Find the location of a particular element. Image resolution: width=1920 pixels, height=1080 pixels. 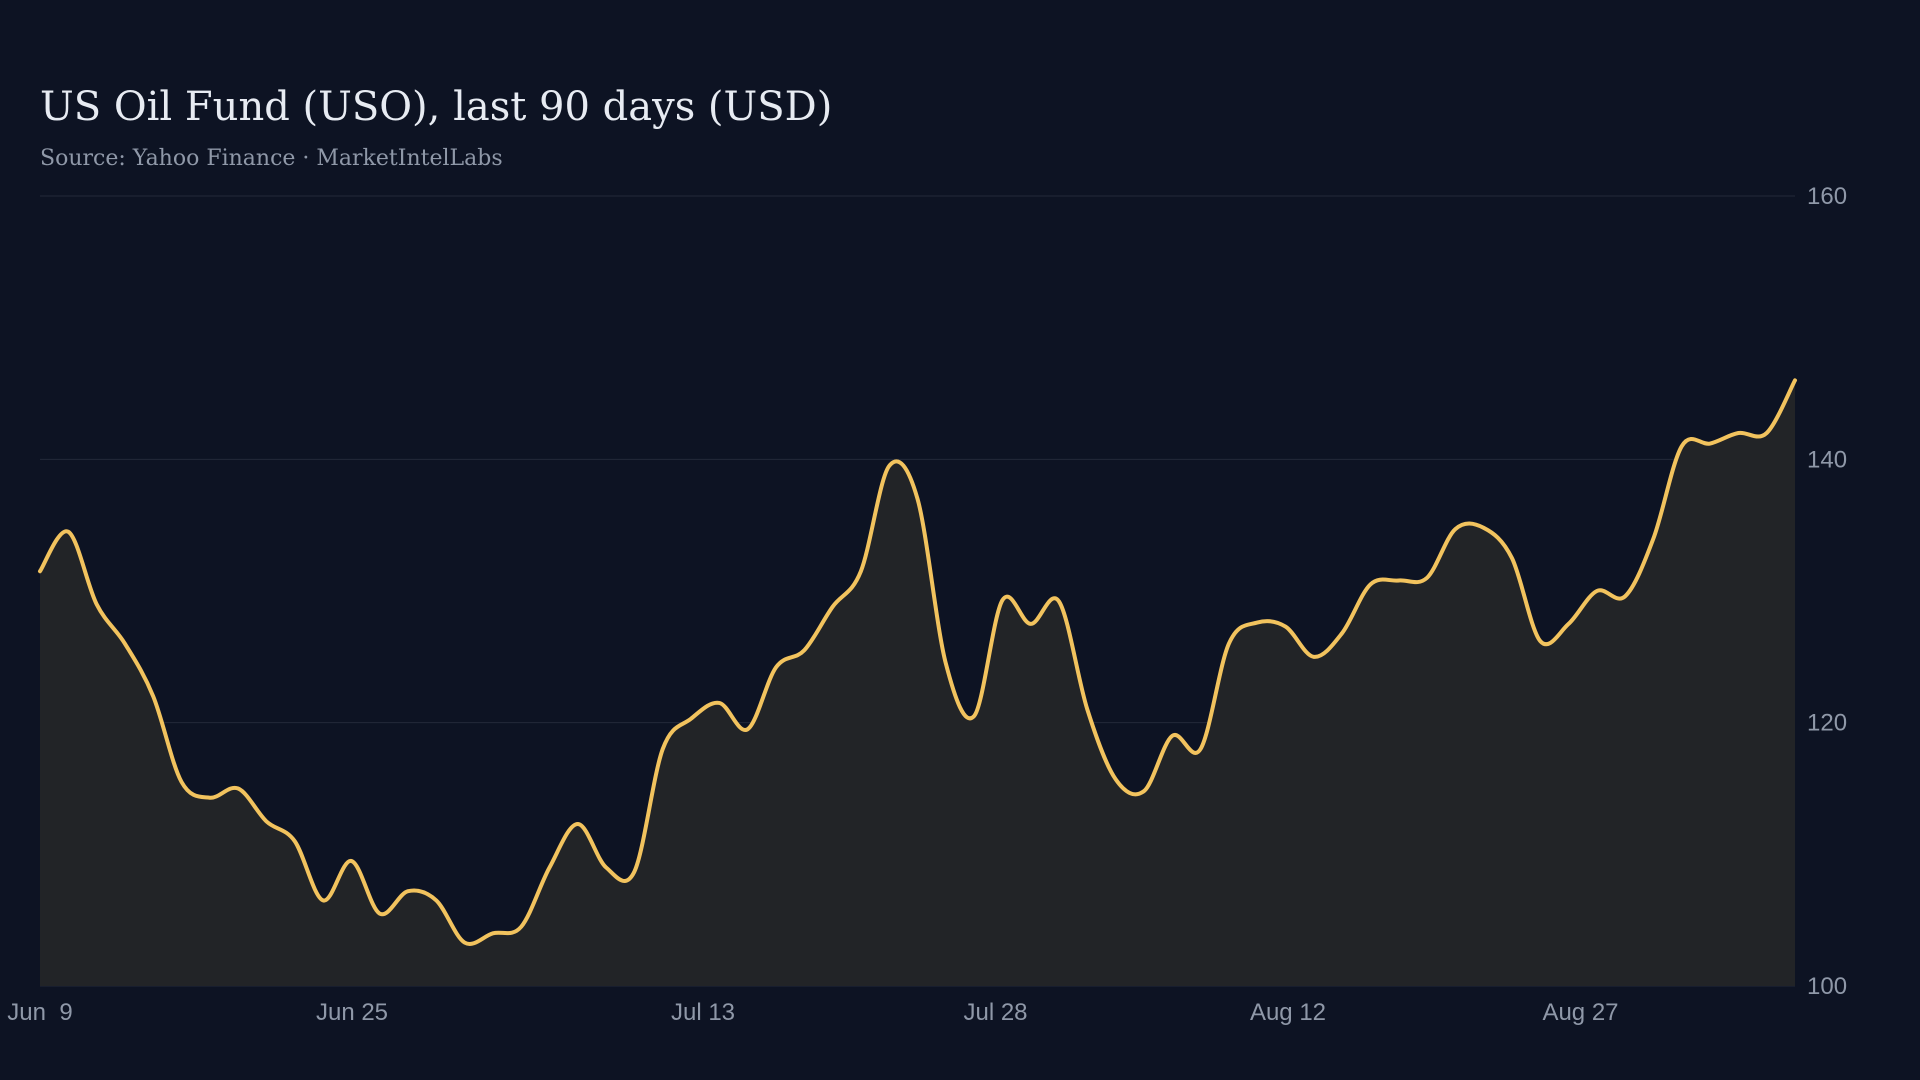

x-tick-label: Aug 27 is located at coordinates (1580, 1012).